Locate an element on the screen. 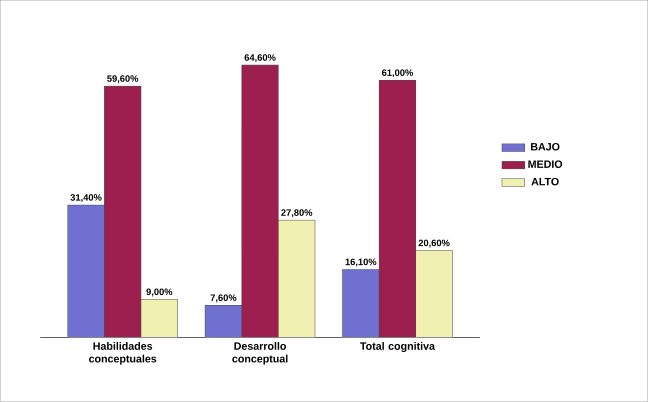 The image size is (648, 402). data-label: 31,40% is located at coordinates (86, 198).